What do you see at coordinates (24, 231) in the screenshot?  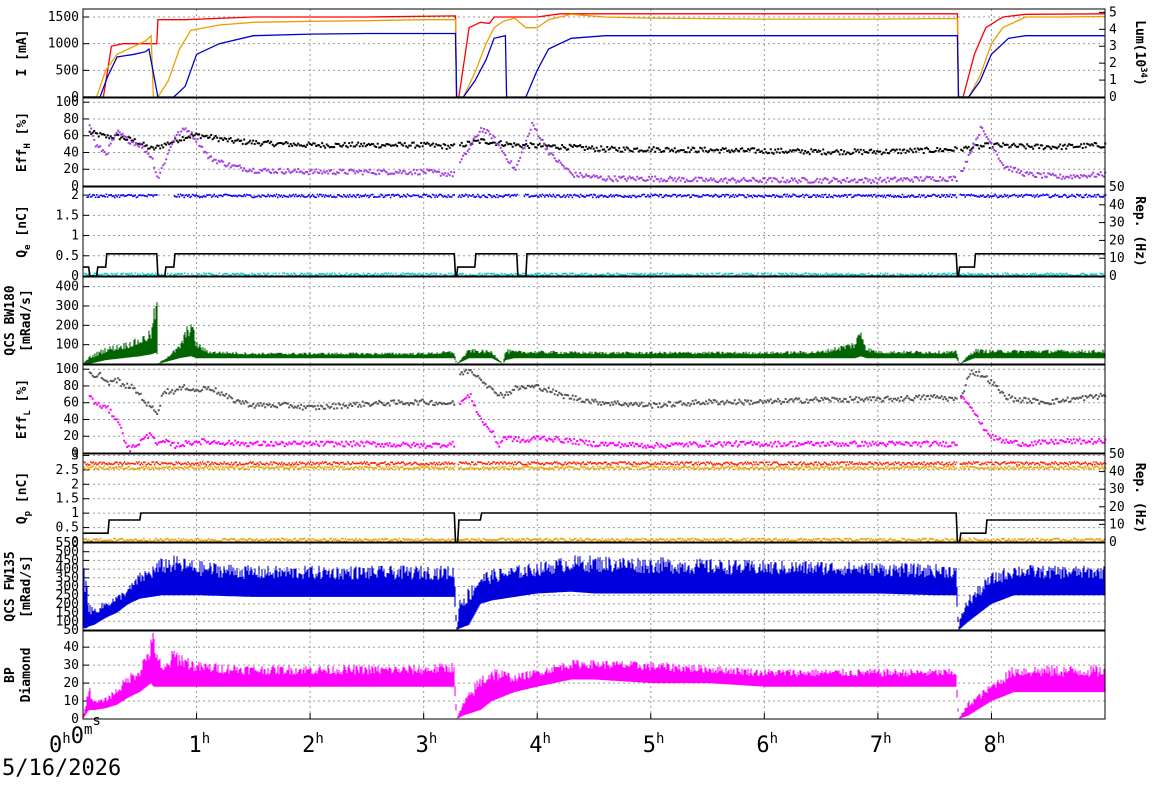 I see `y-axis-label: Qe [nC]` at bounding box center [24, 231].